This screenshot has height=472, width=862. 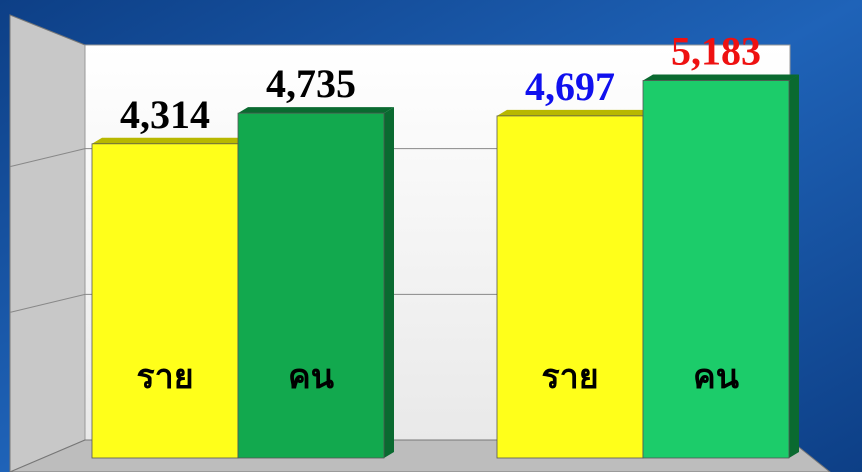 I want to click on value-label: 4,697, so click(x=570, y=86).